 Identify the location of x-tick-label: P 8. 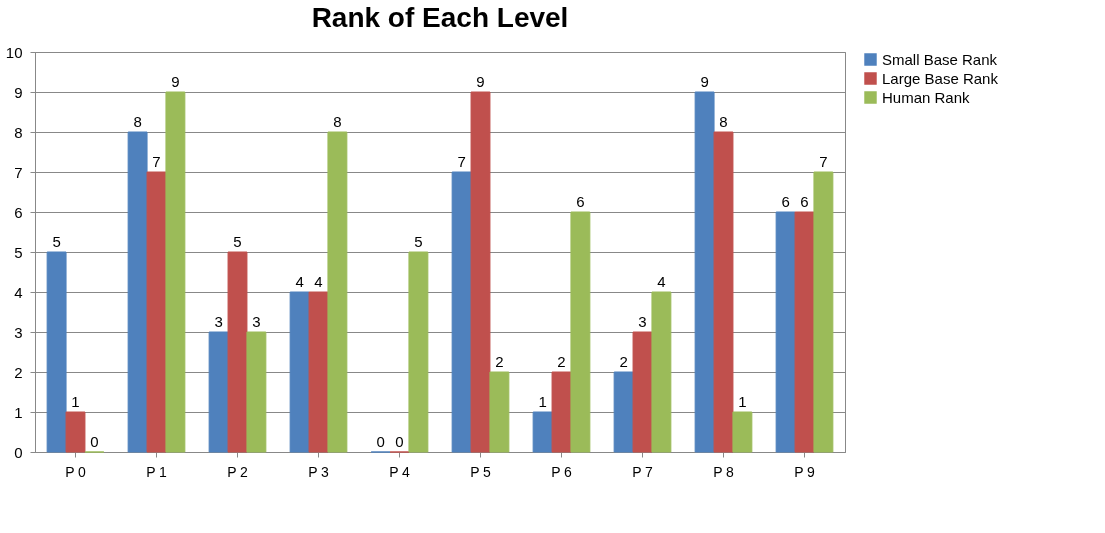
(724, 471).